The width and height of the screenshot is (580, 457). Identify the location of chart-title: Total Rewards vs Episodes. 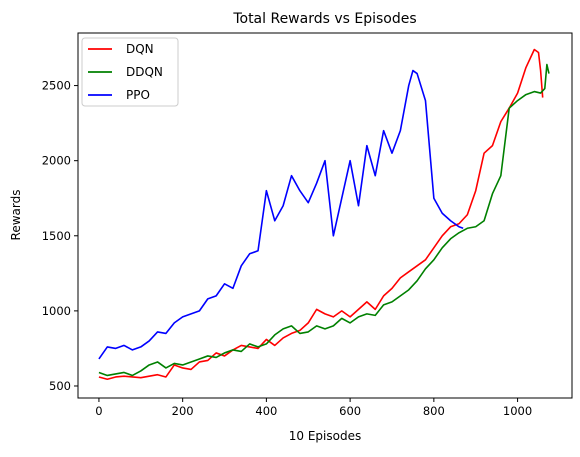
(324, 19).